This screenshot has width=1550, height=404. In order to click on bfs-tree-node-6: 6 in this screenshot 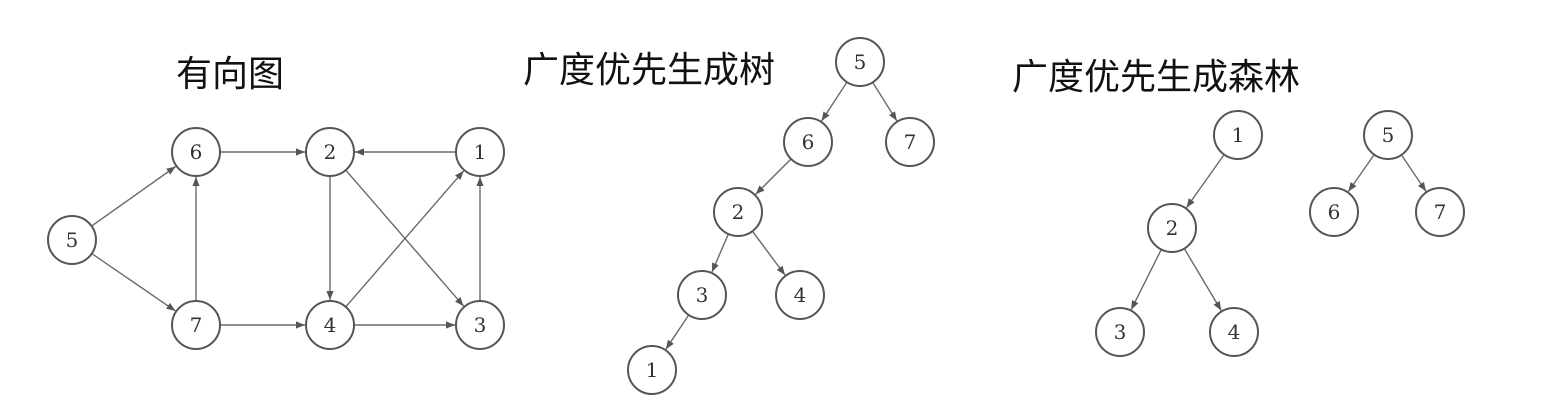, I will do `click(808, 142)`.